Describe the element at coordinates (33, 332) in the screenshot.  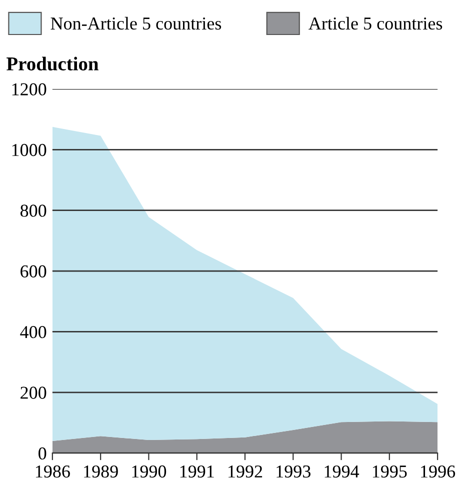
I see `y-tick-label: 400` at that location.